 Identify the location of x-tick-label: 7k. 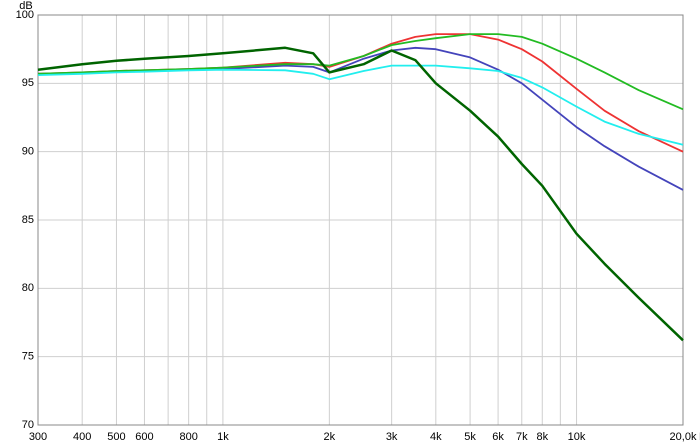
(522, 437).